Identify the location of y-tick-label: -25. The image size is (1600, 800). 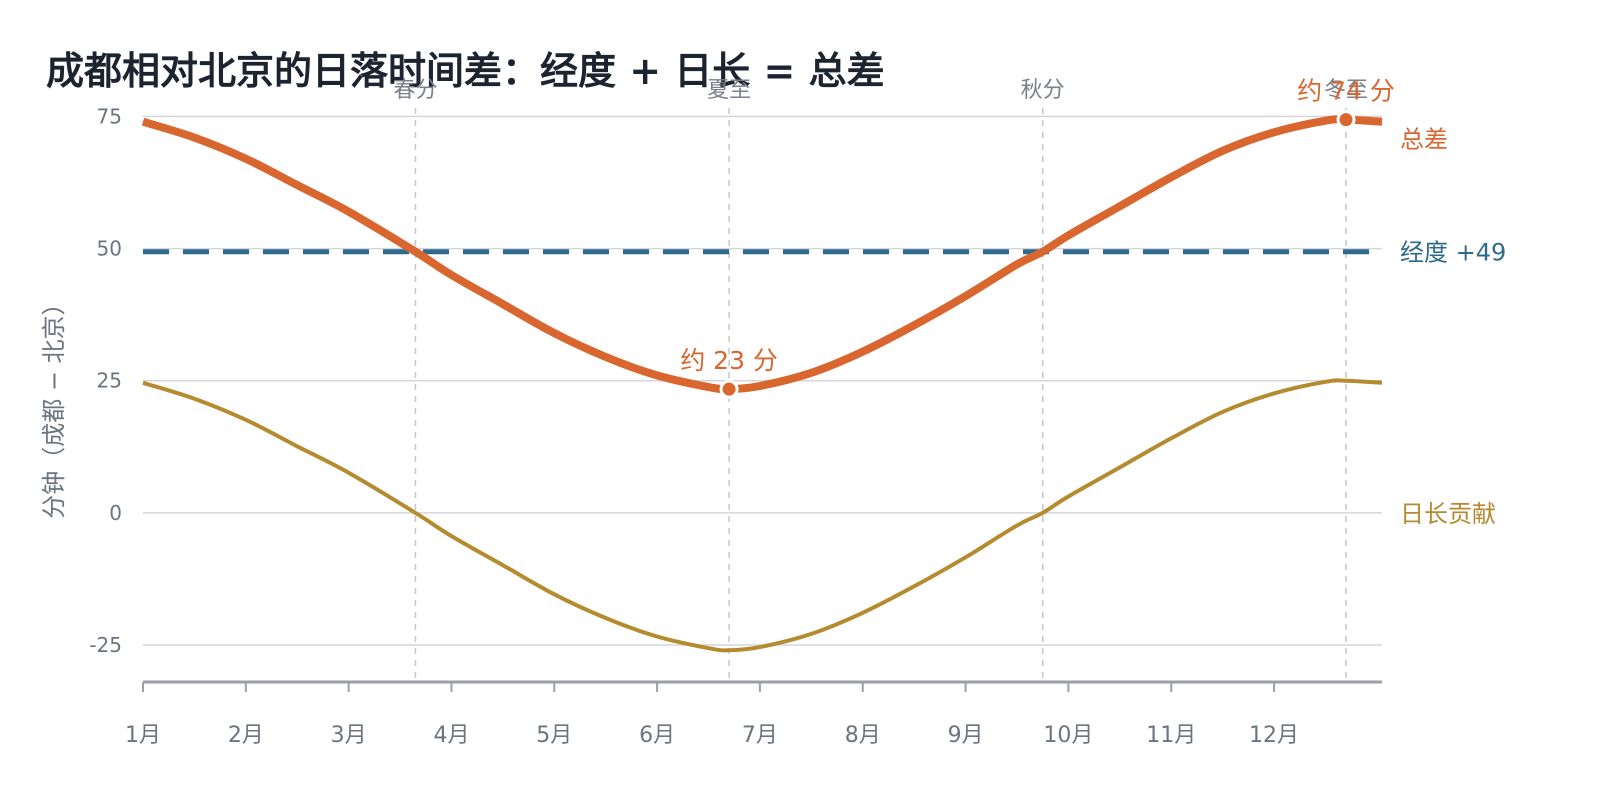
(105, 645).